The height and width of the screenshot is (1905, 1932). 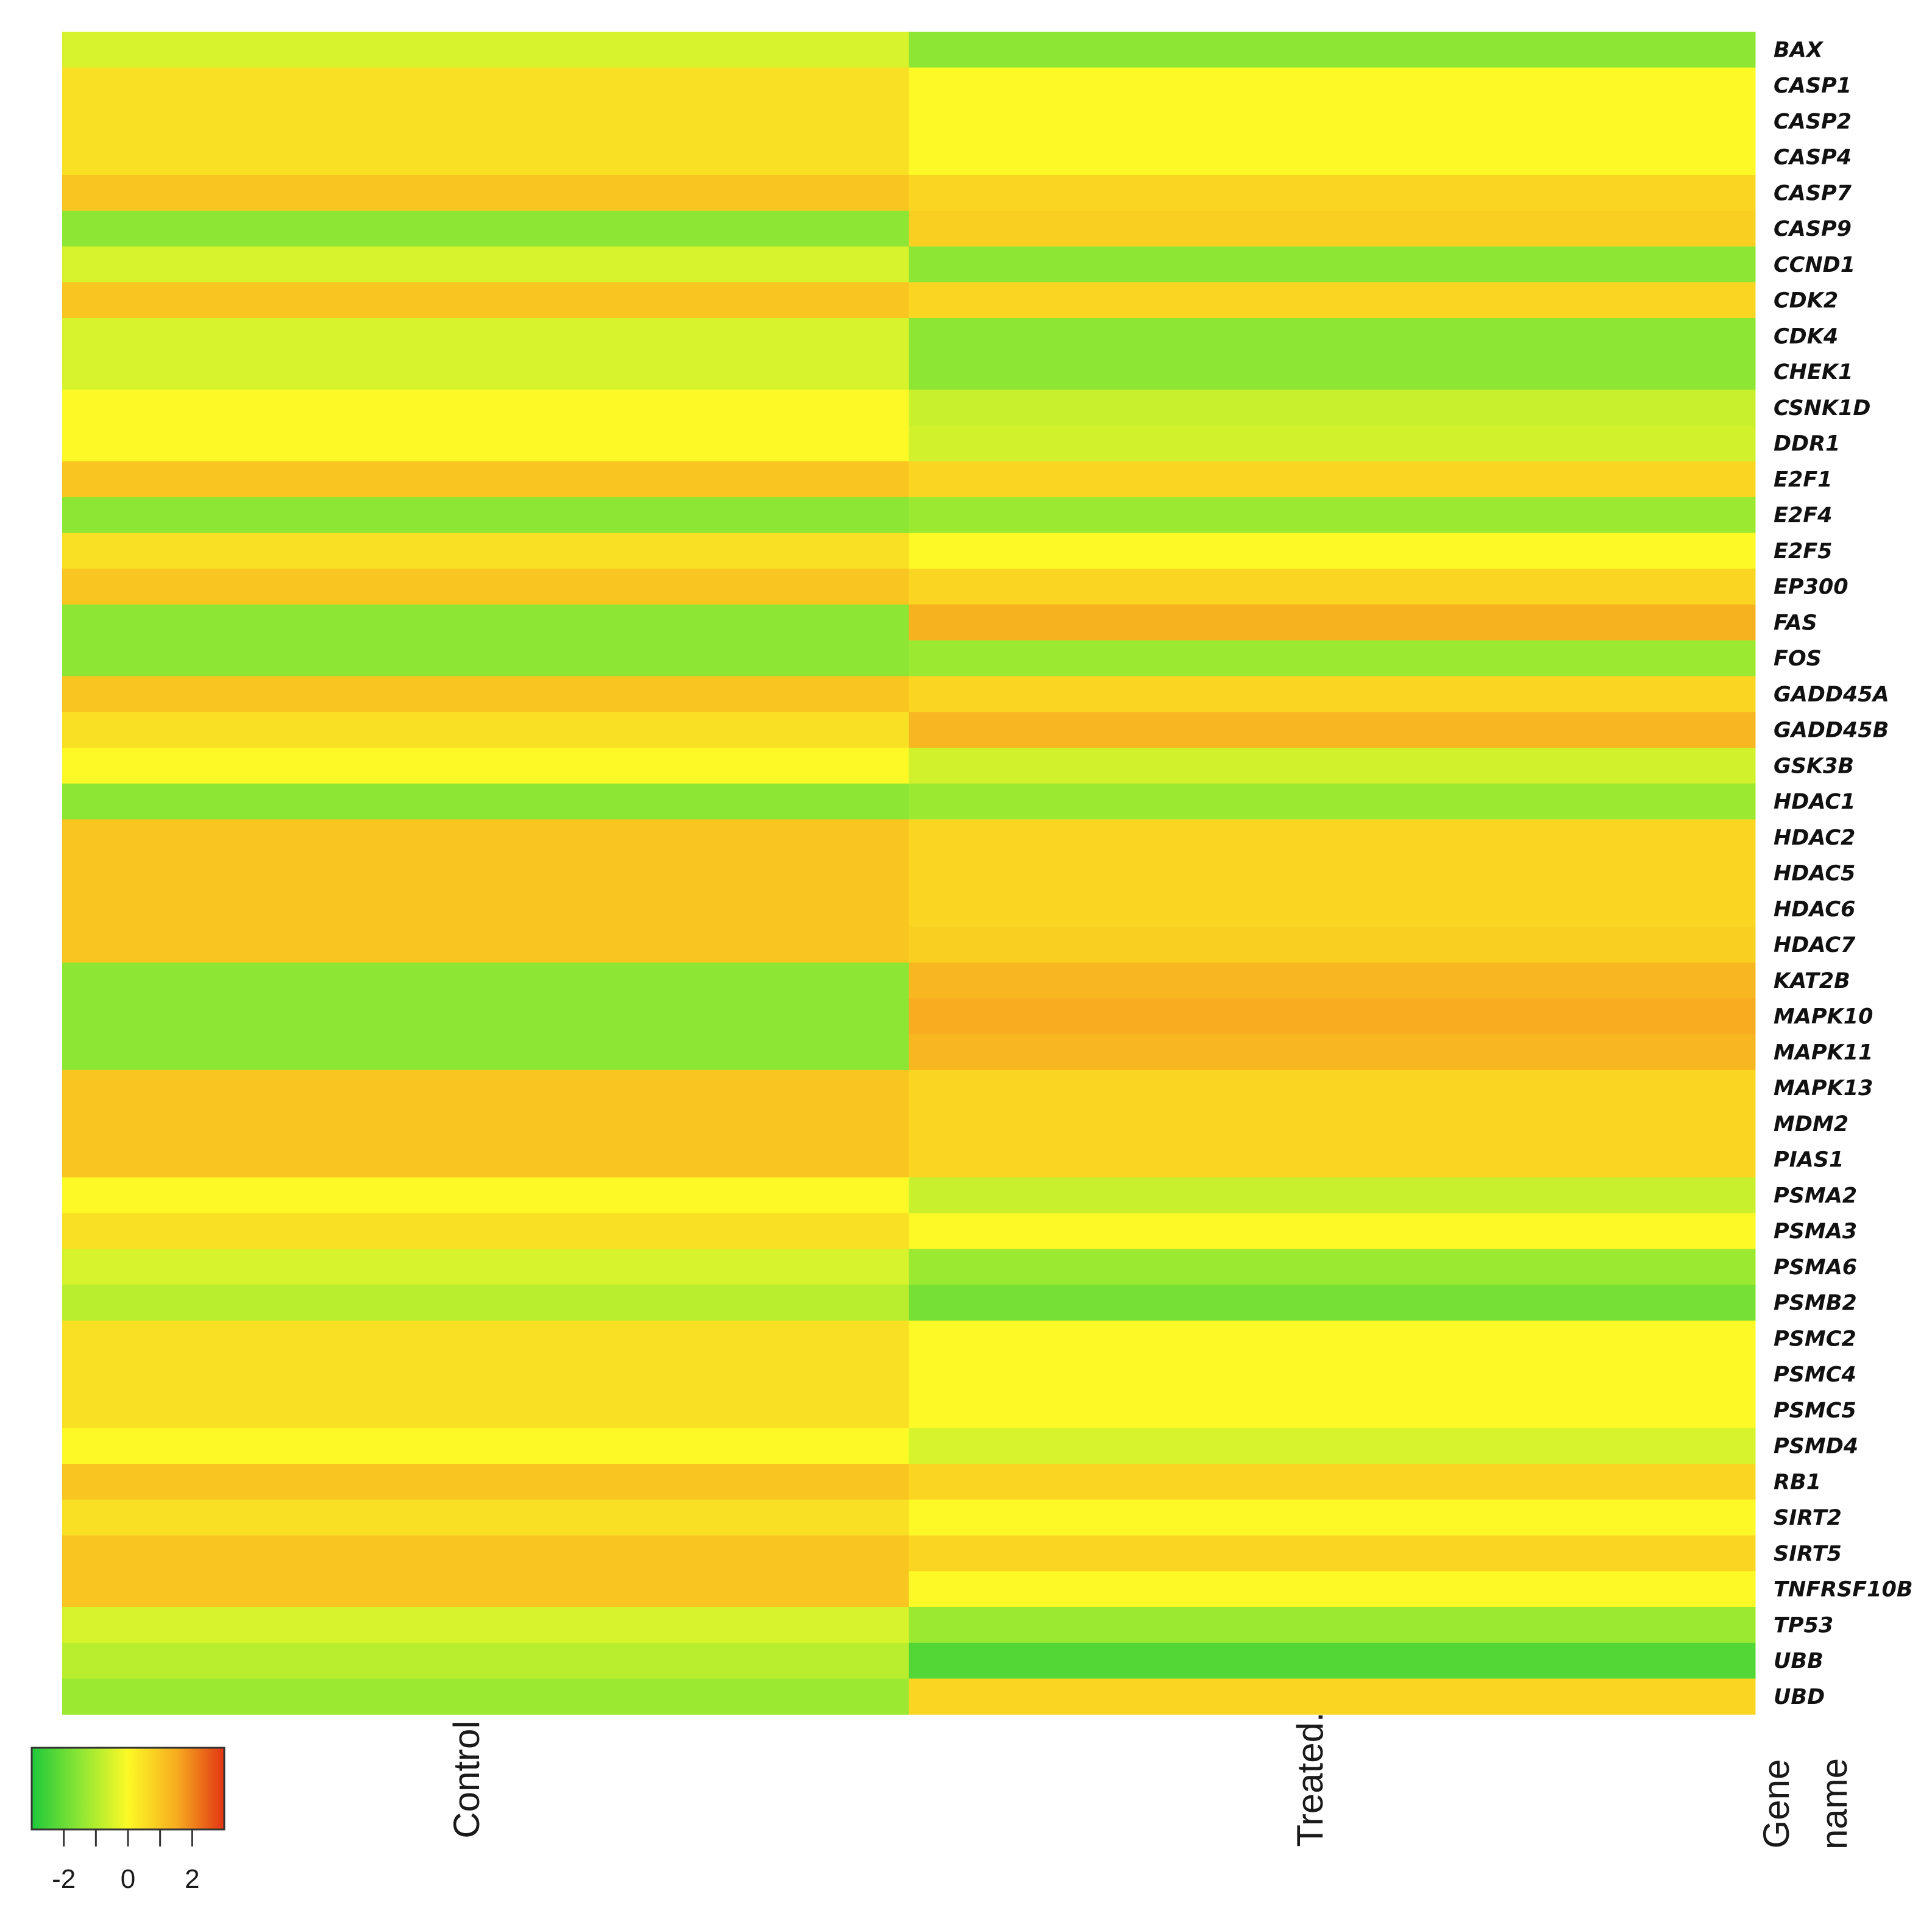 I want to click on heatmap-cell-e2f1-treated, so click(x=1332, y=479).